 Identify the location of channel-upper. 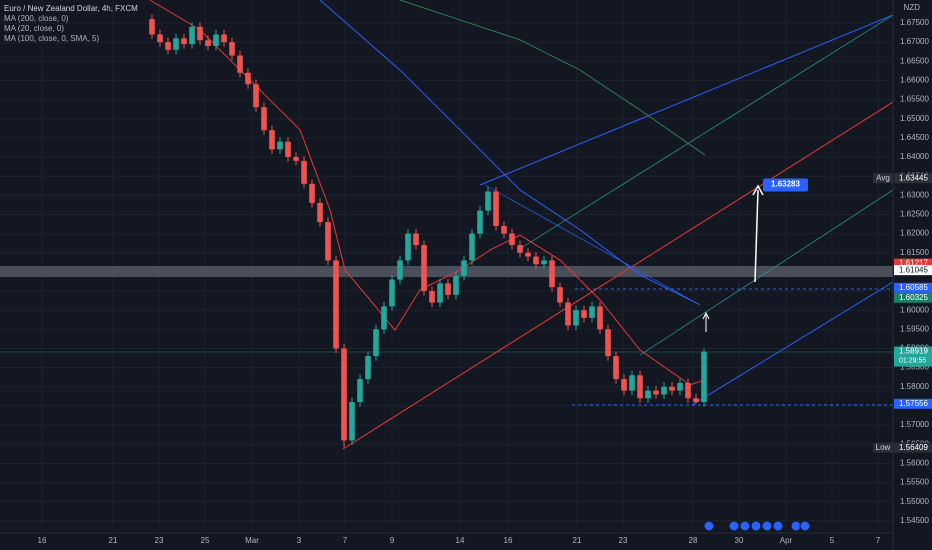
(686, 100).